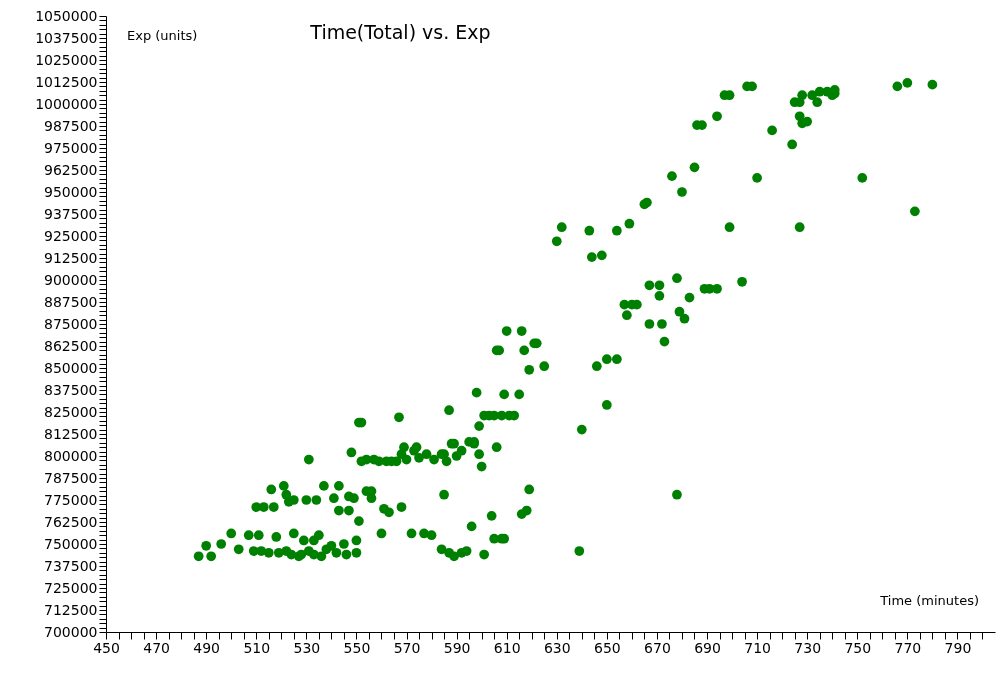 The height and width of the screenshot is (673, 1002). Describe the element at coordinates (71, 213) in the screenshot. I see `y-tick-label: 937500` at that location.